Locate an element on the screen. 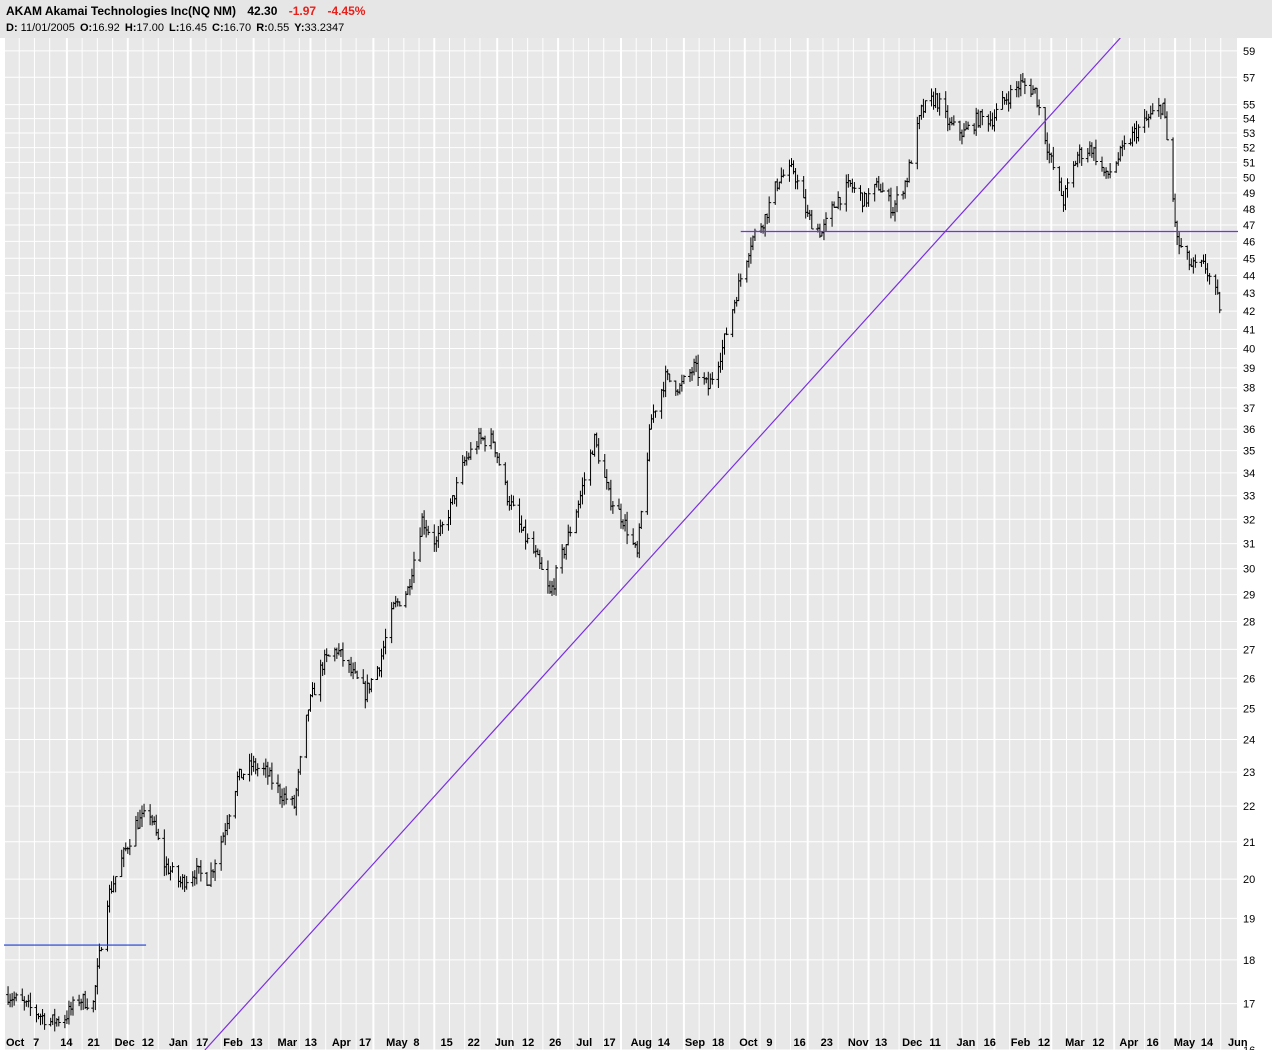 The image size is (1272, 1050). y-tick-label: 20 is located at coordinates (1249, 880).